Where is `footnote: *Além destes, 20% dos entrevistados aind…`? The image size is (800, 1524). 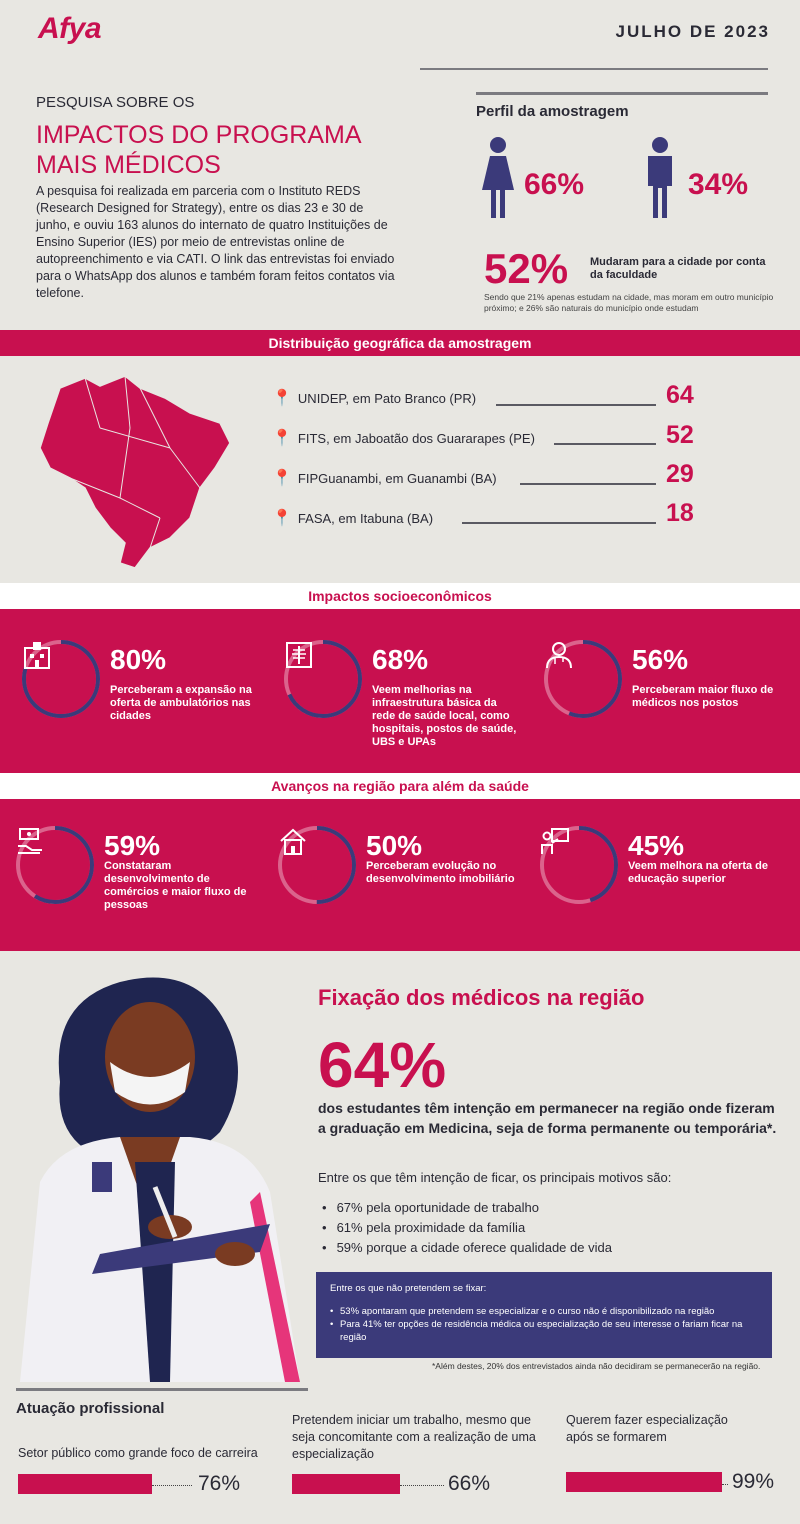 footnote: *Além destes, 20% dos entrevistados aind… is located at coordinates (596, 1366).